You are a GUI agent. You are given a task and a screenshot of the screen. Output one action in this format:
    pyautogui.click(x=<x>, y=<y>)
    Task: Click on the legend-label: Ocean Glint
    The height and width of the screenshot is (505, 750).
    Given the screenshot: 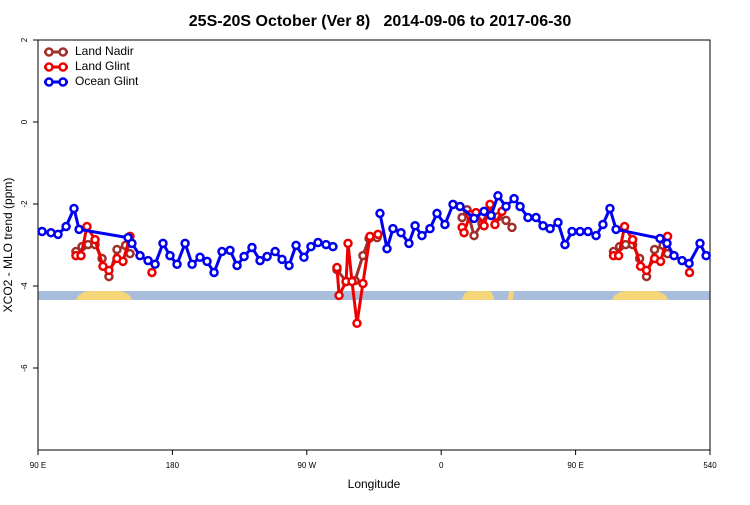 What is the action you would take?
    pyautogui.click(x=107, y=81)
    